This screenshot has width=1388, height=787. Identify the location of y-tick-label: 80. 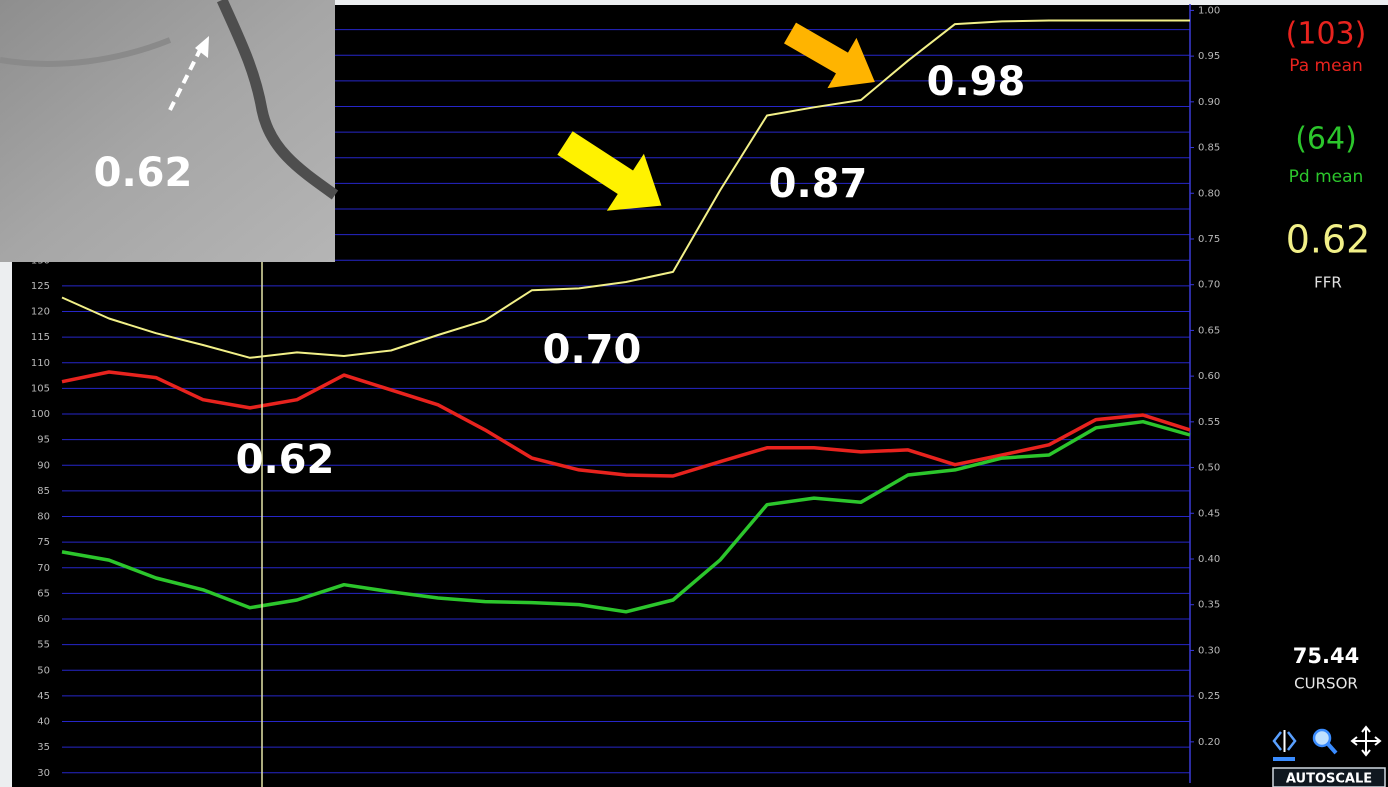
(43, 517).